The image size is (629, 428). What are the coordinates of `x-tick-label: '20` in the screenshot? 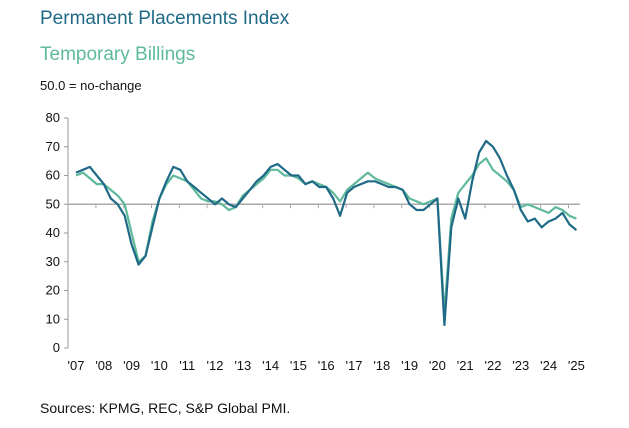 It's located at (437, 365).